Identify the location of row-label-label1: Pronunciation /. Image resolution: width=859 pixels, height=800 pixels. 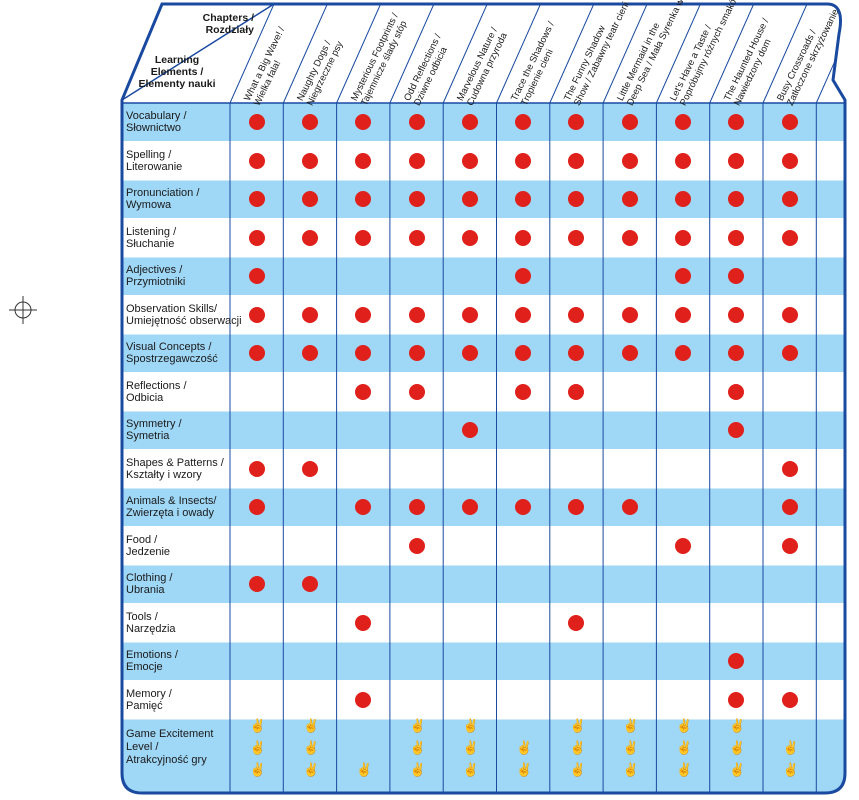
(163, 193).